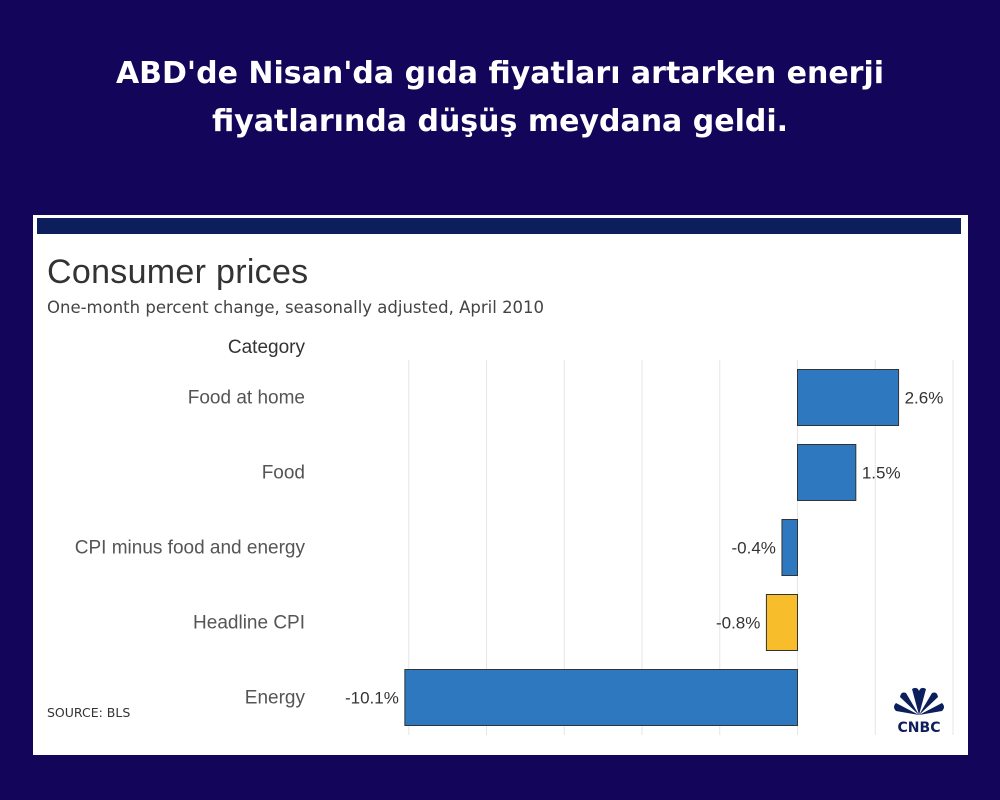  What do you see at coordinates (924, 398) in the screenshot?
I see `value-label: 2.6%` at bounding box center [924, 398].